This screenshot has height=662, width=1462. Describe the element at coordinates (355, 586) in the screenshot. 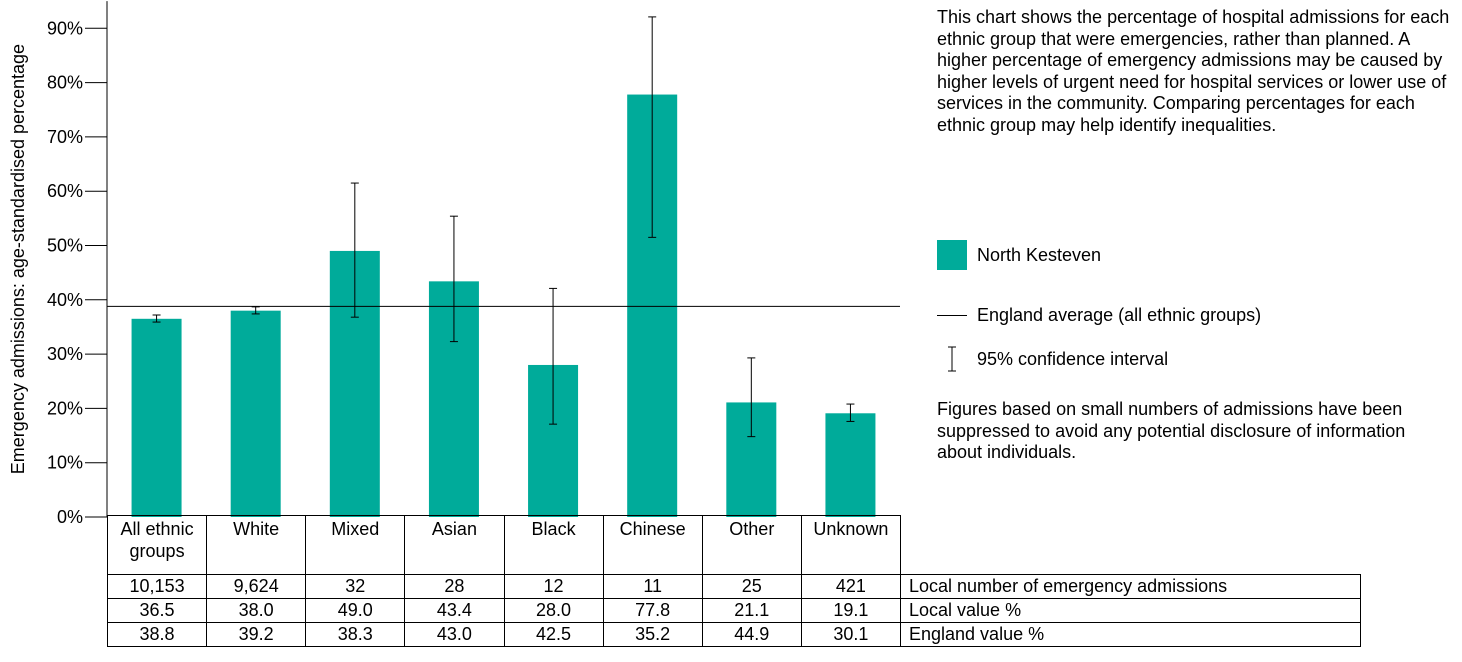

I see `table-cell: 32` at that location.